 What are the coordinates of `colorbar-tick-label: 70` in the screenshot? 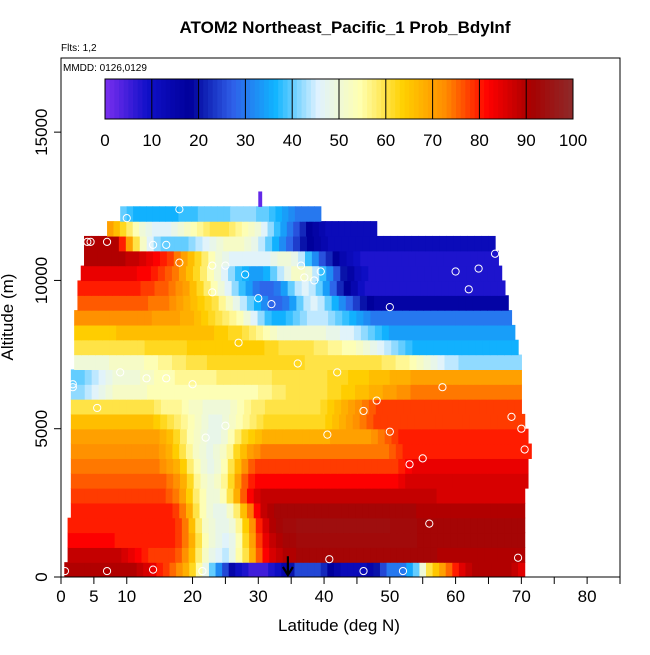 It's located at (432, 140).